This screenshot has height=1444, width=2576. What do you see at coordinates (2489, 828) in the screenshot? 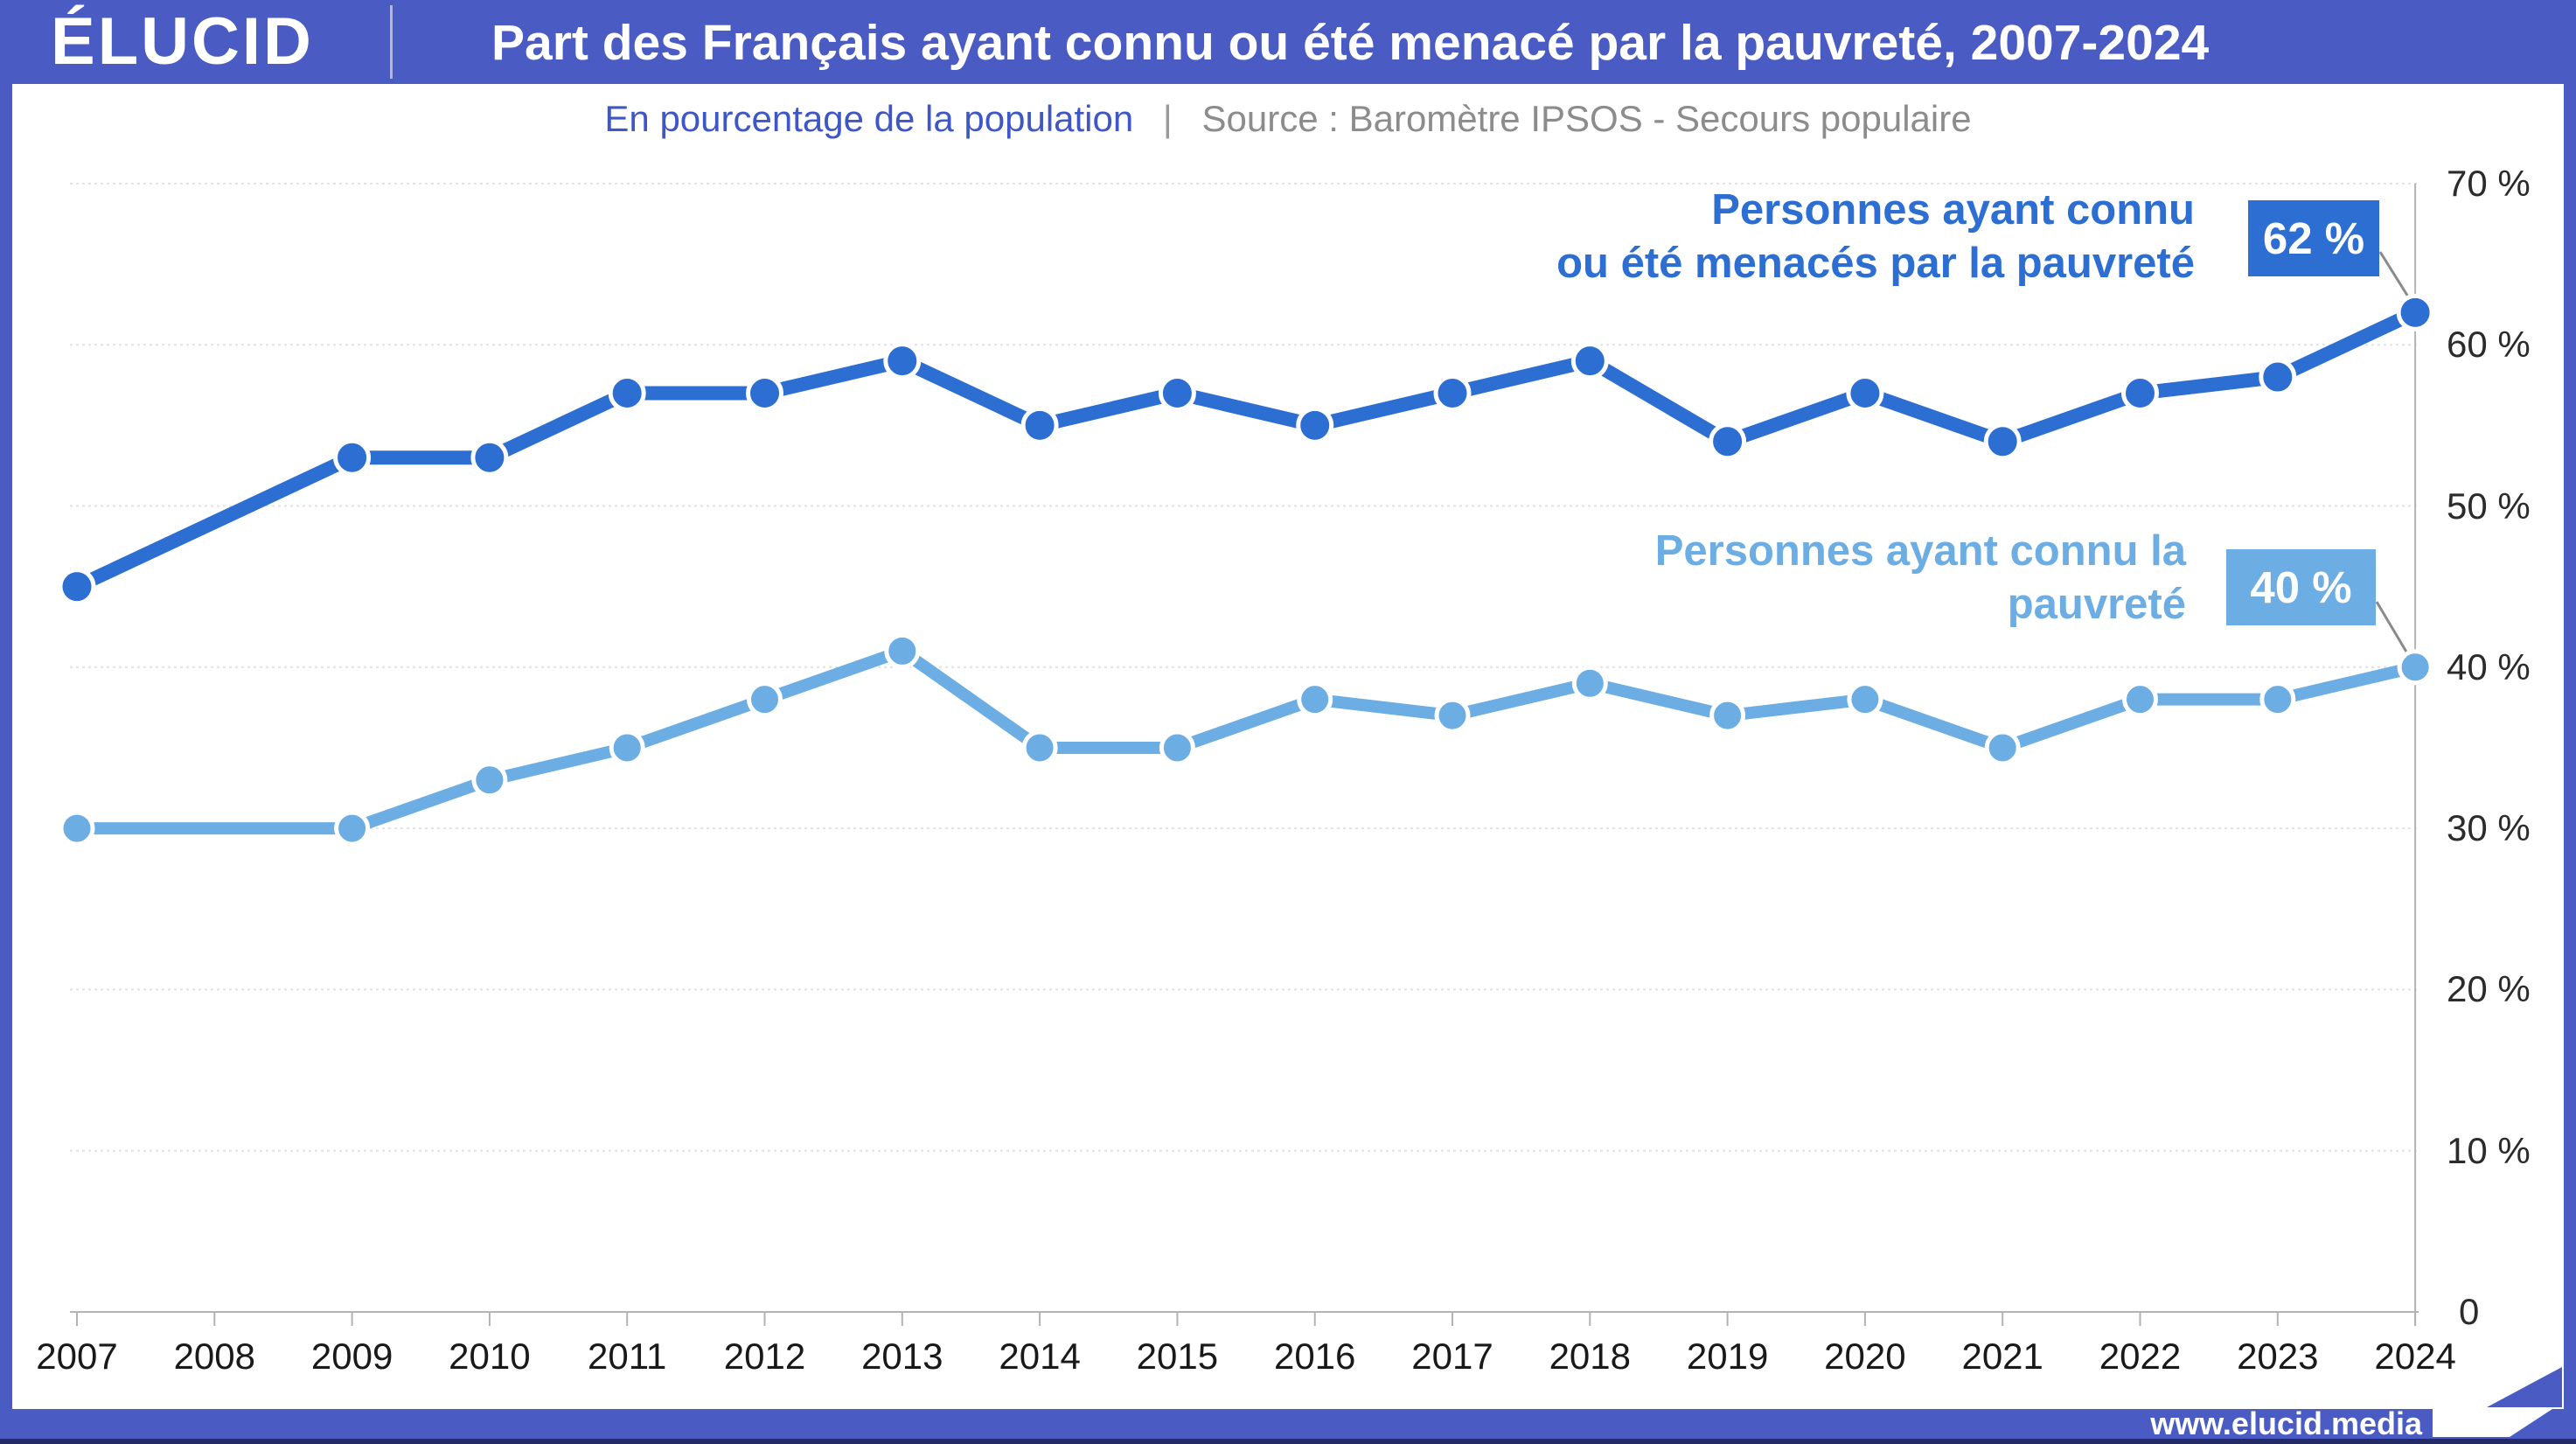
I see `y-axis-label: 30 %` at bounding box center [2489, 828].